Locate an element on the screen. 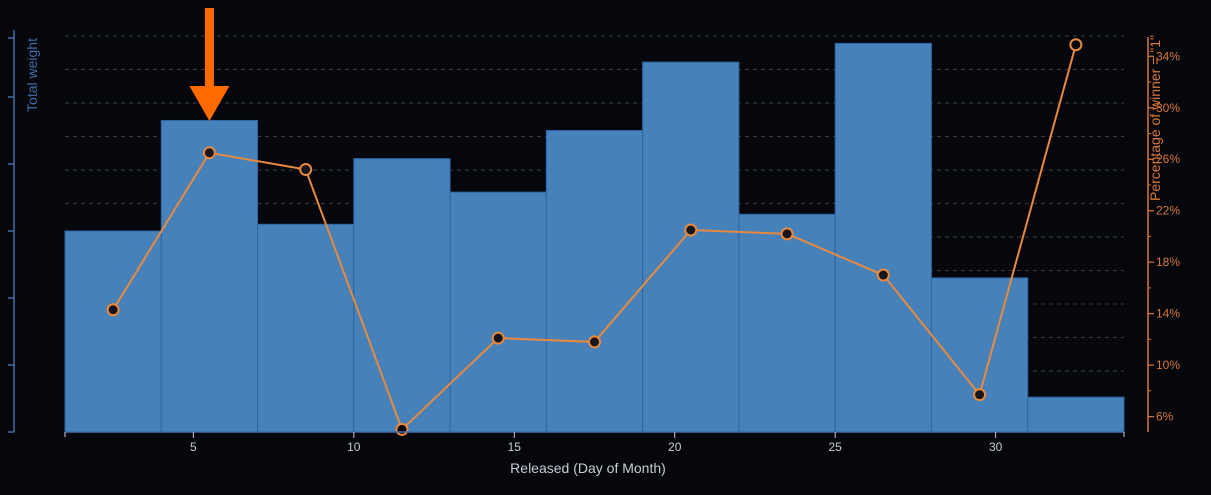 The width and height of the screenshot is (1211, 495). x-tick-label: 20 is located at coordinates (675, 447).